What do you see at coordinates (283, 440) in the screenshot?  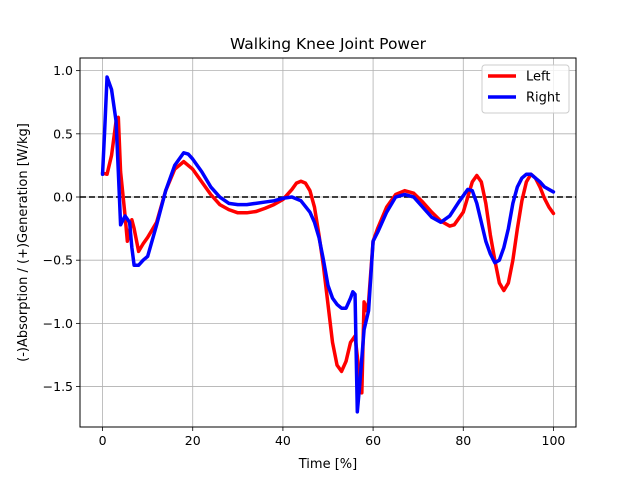 I see `x-tick-label-2: 40` at bounding box center [283, 440].